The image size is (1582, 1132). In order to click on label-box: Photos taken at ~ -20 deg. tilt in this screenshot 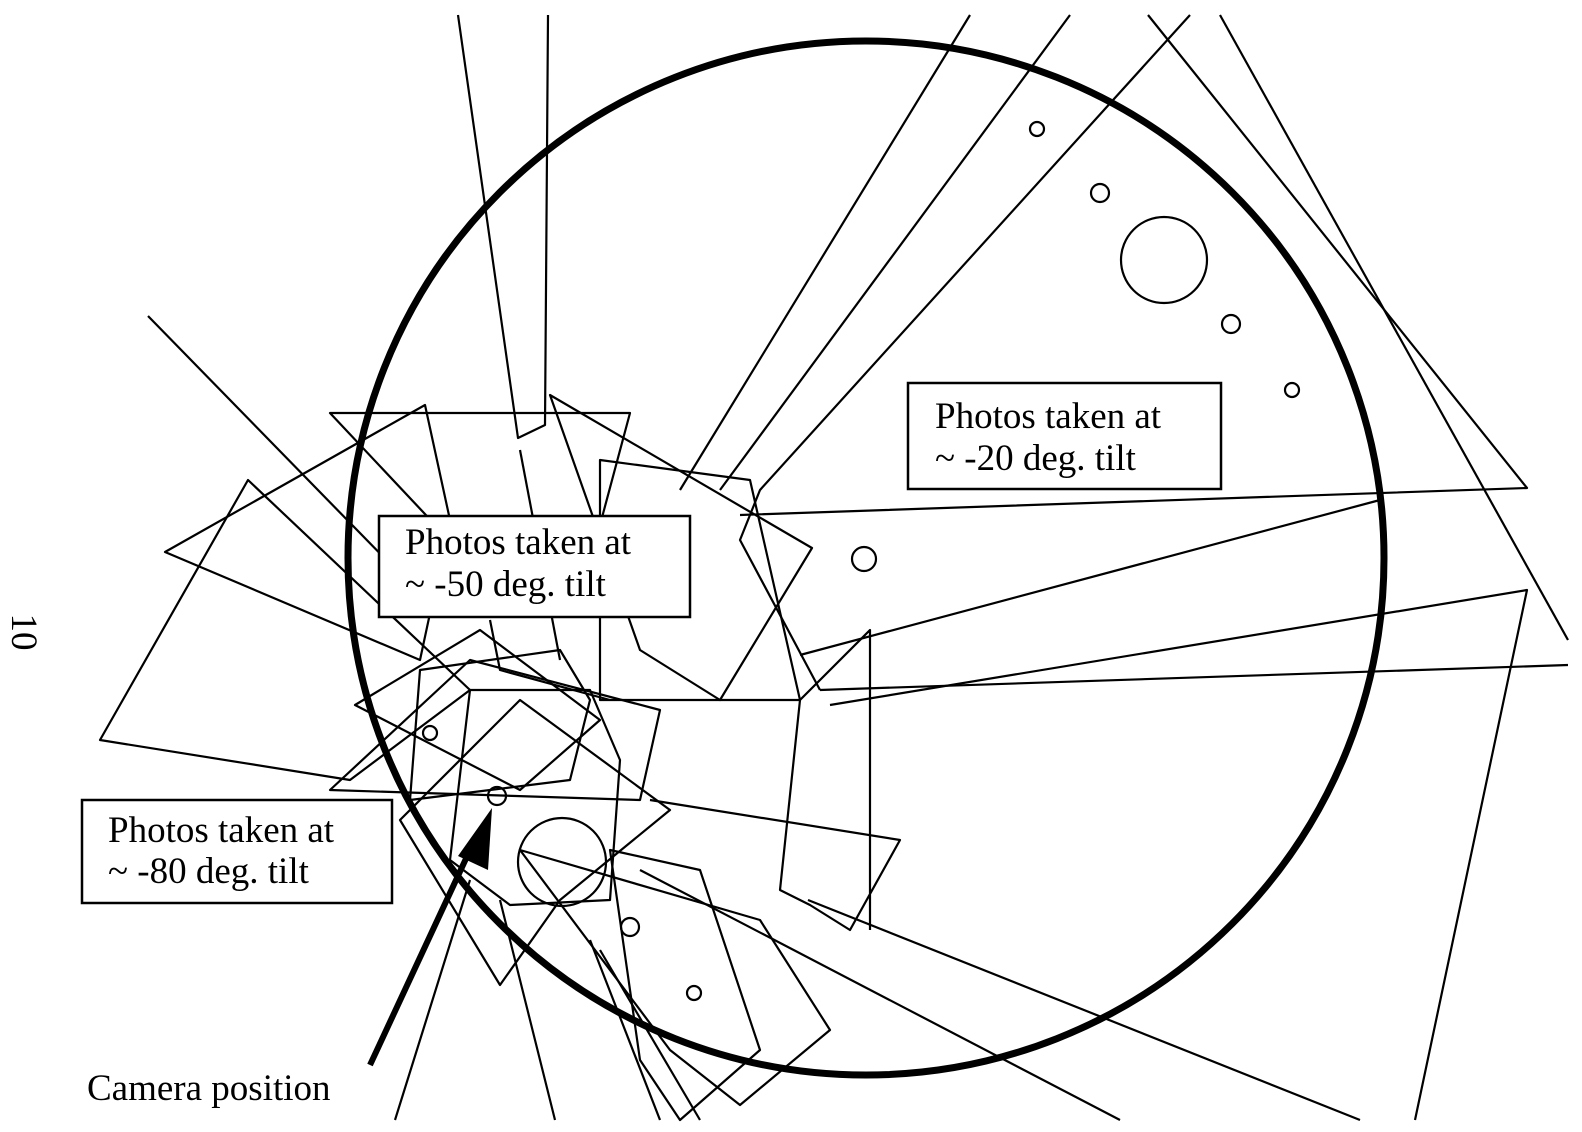, I will do `click(1064, 436)`.